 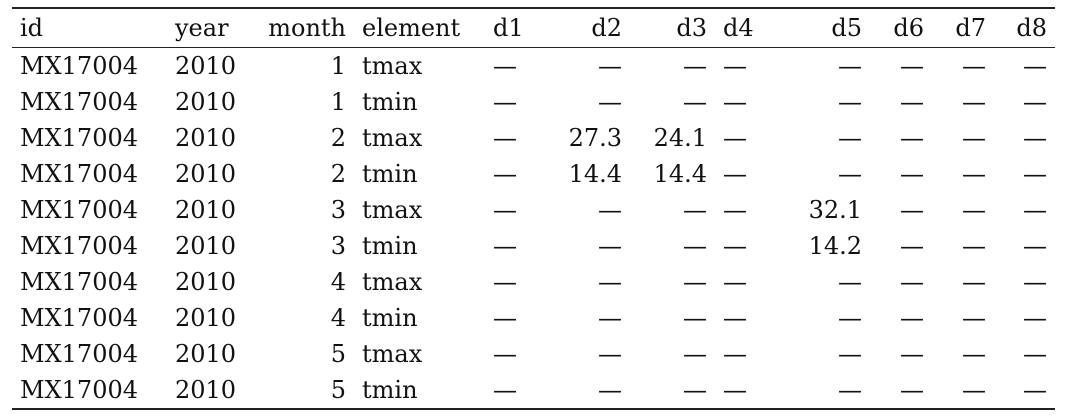 I want to click on column-header-d7: d7, so click(x=970, y=28).